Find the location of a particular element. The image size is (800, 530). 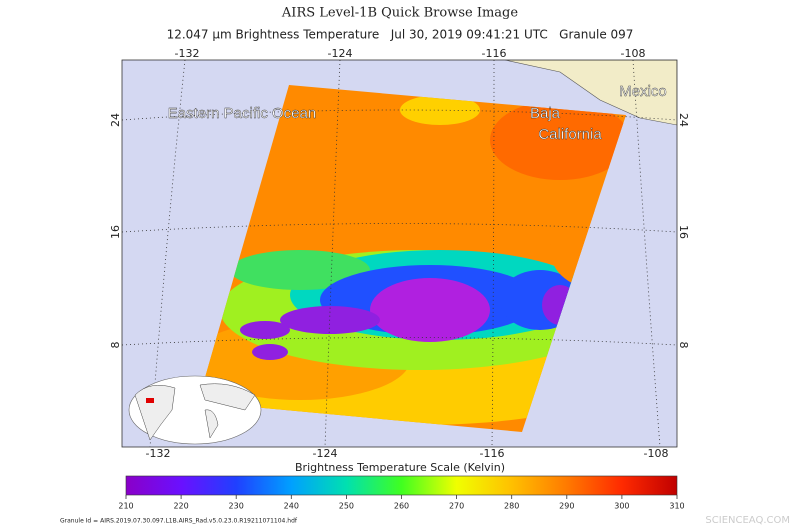

place-label: Mexico is located at coordinates (643, 91).